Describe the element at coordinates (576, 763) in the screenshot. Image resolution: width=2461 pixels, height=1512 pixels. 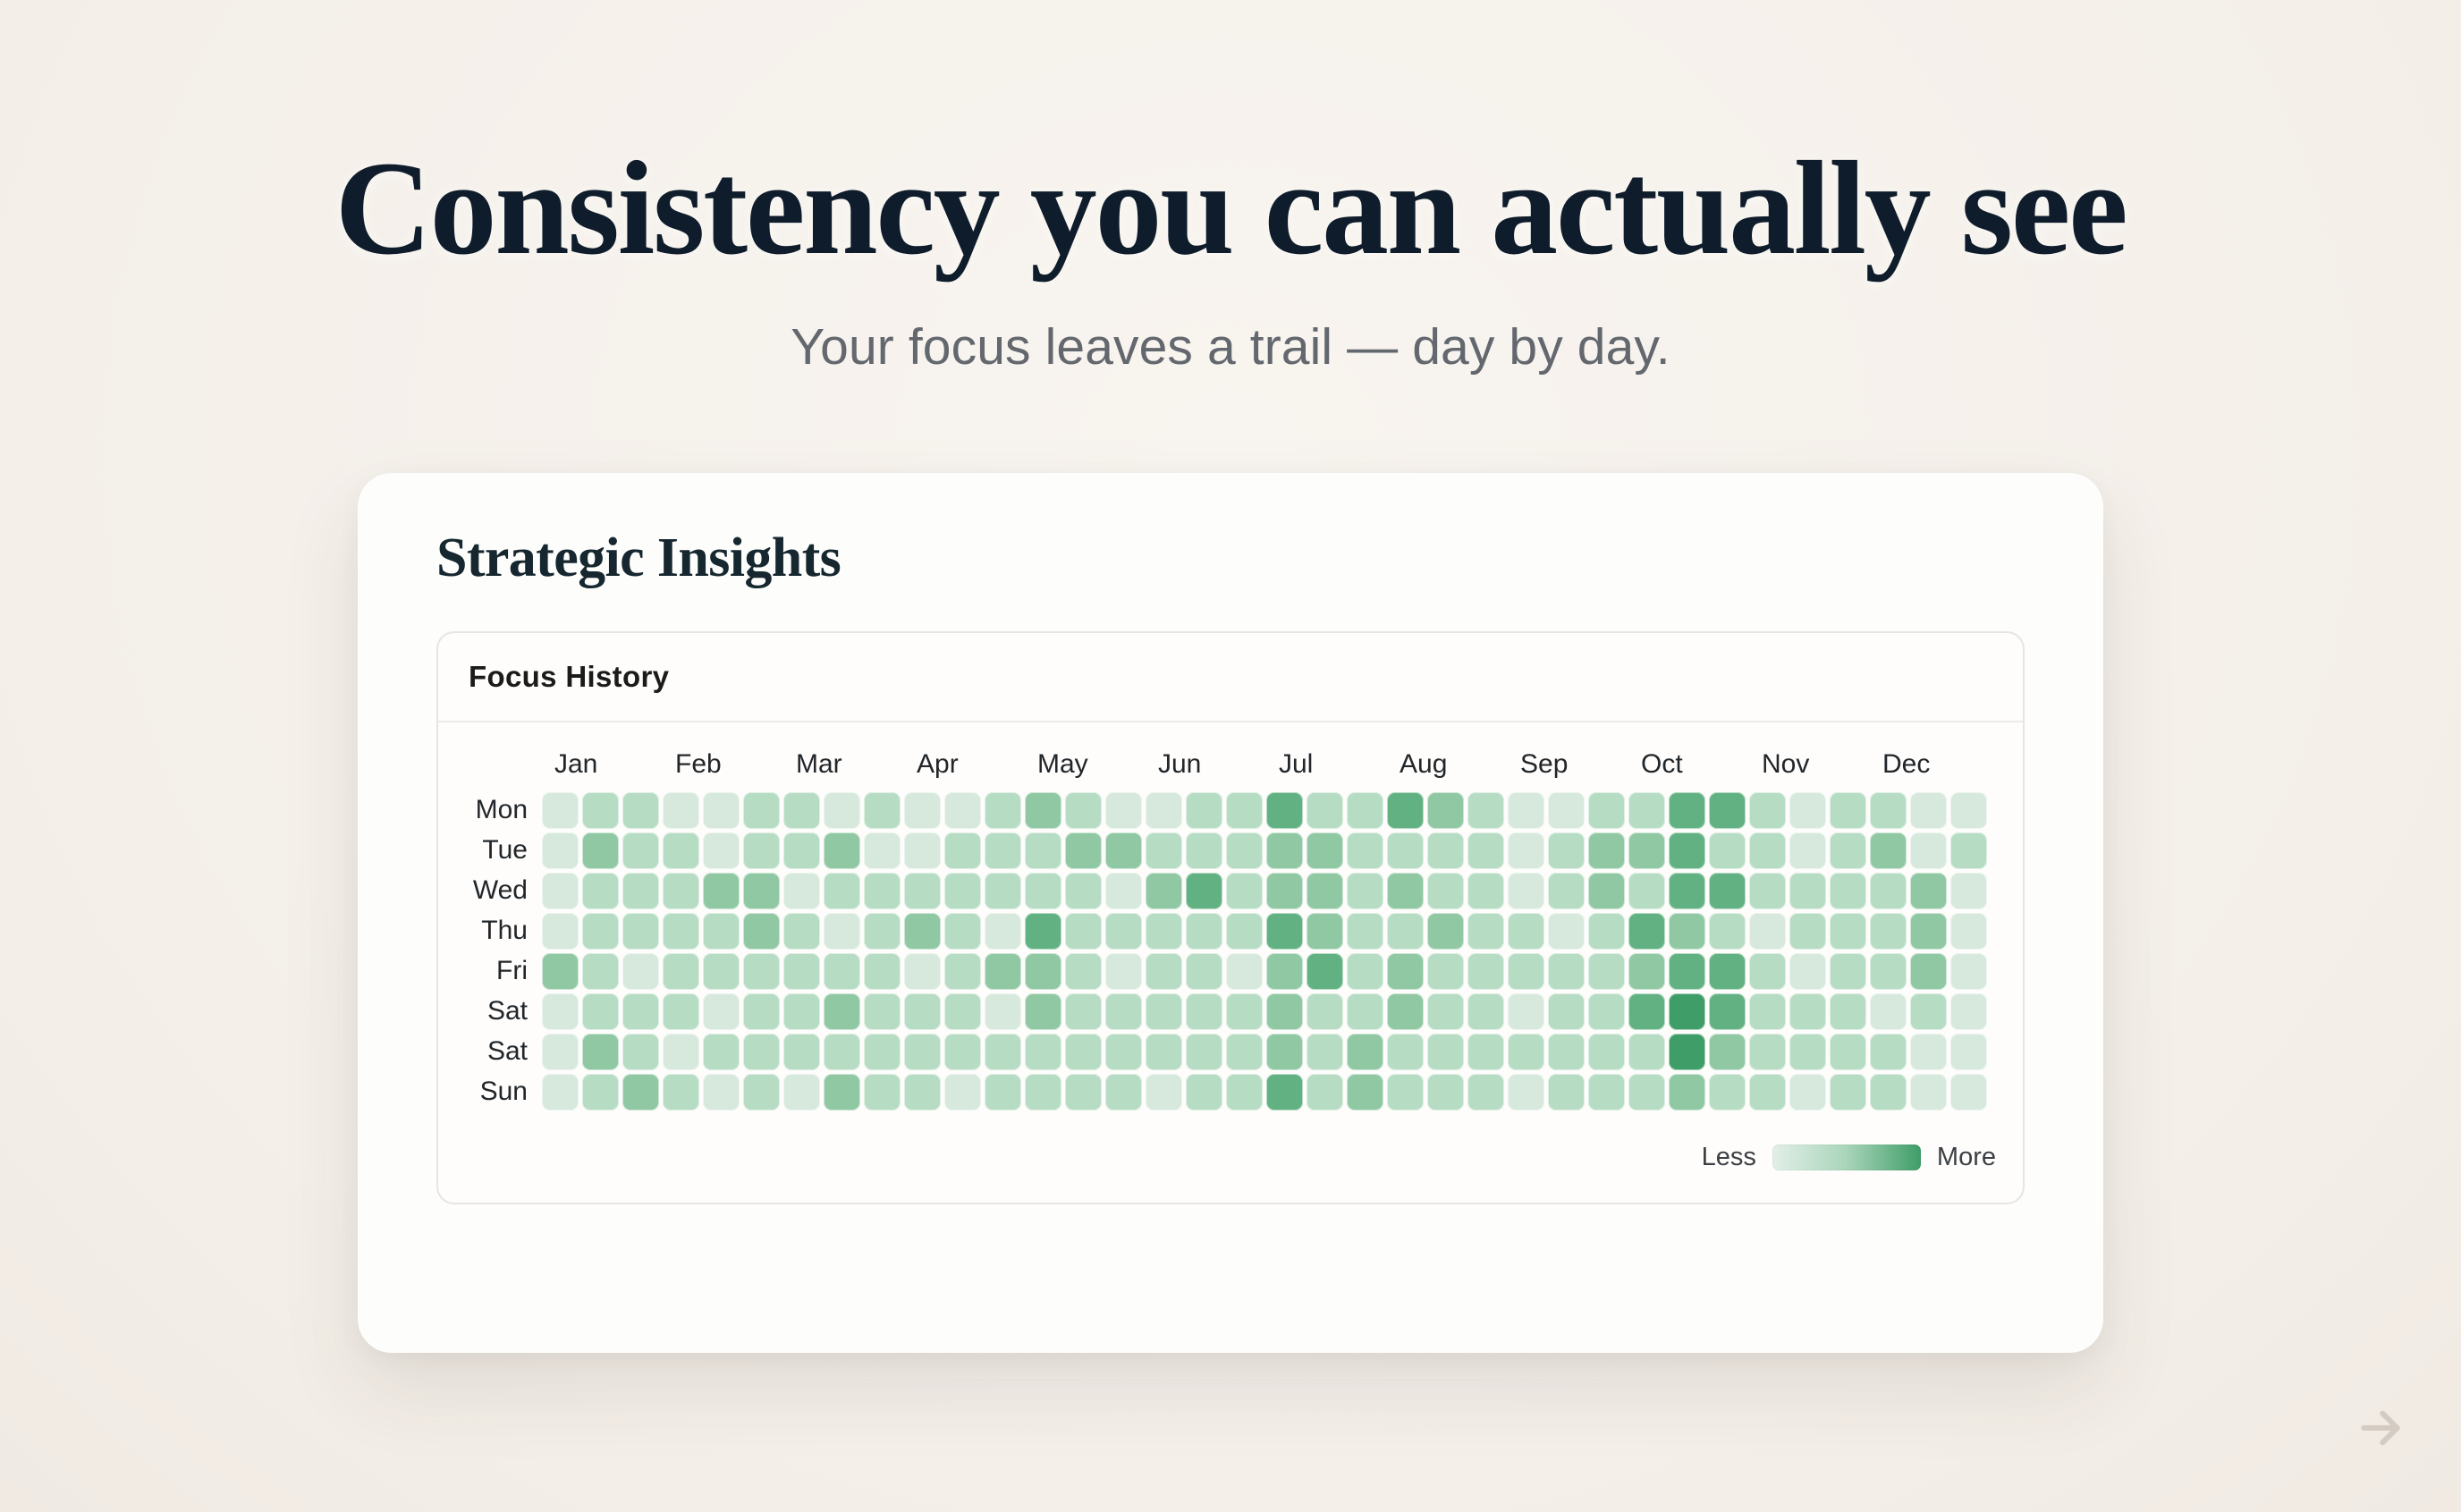
I see `month-label: Jan` at that location.